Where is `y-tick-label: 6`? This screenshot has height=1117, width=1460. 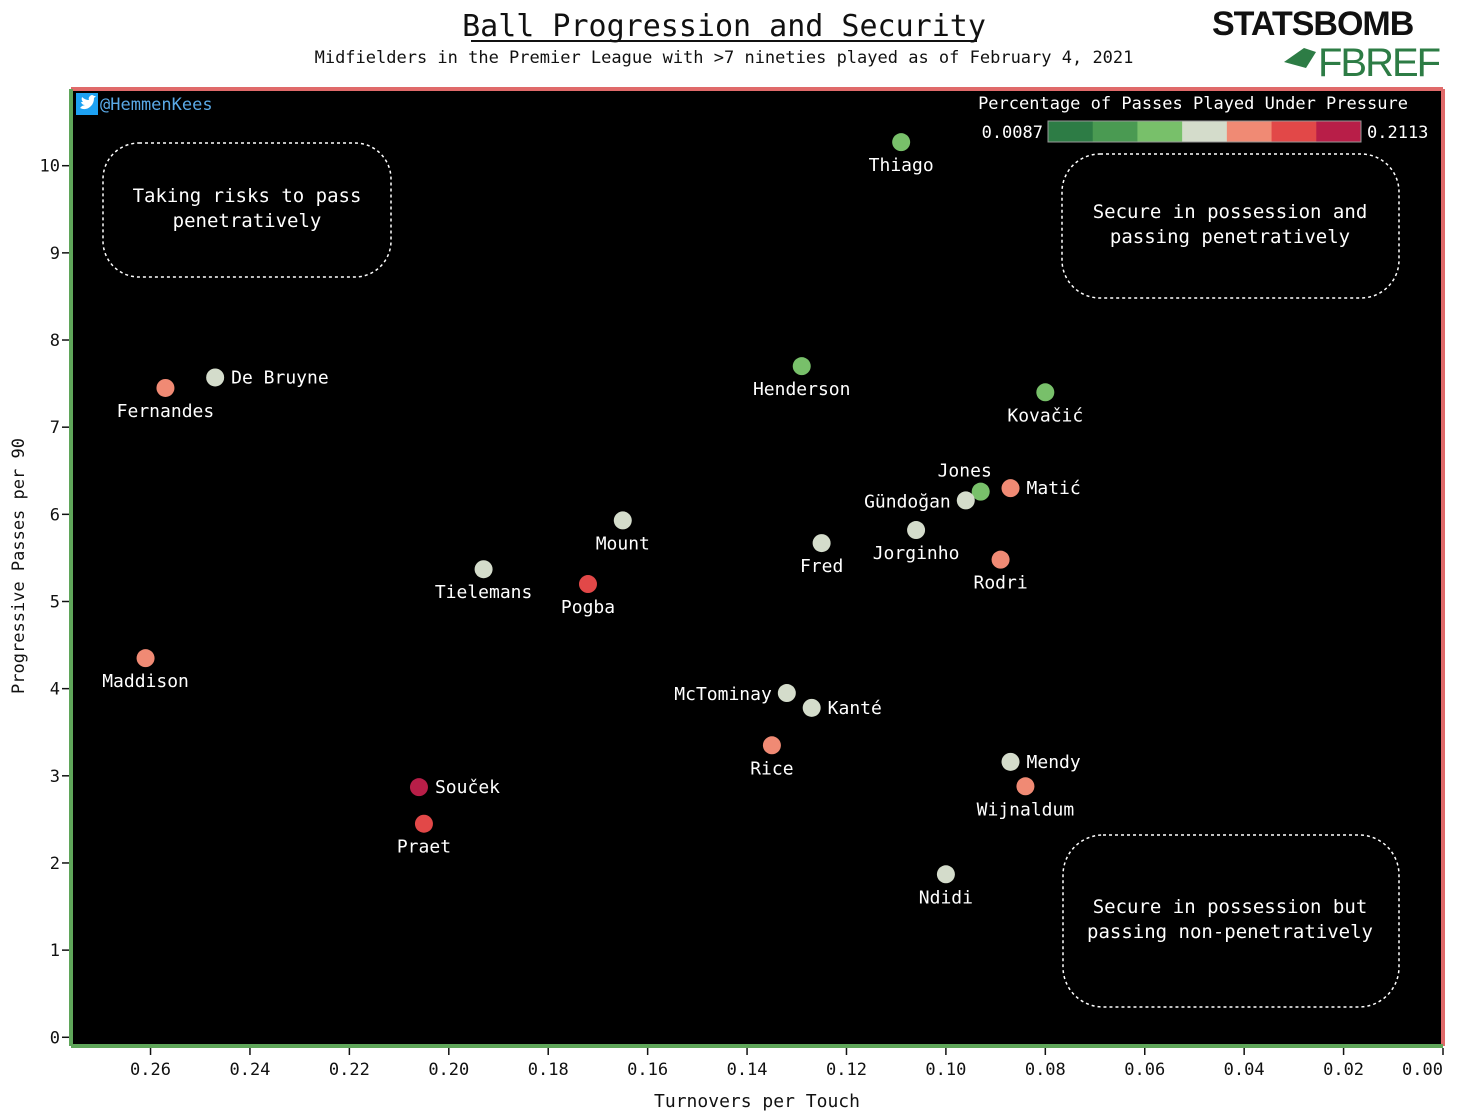 y-tick-label: 6 is located at coordinates (55, 515).